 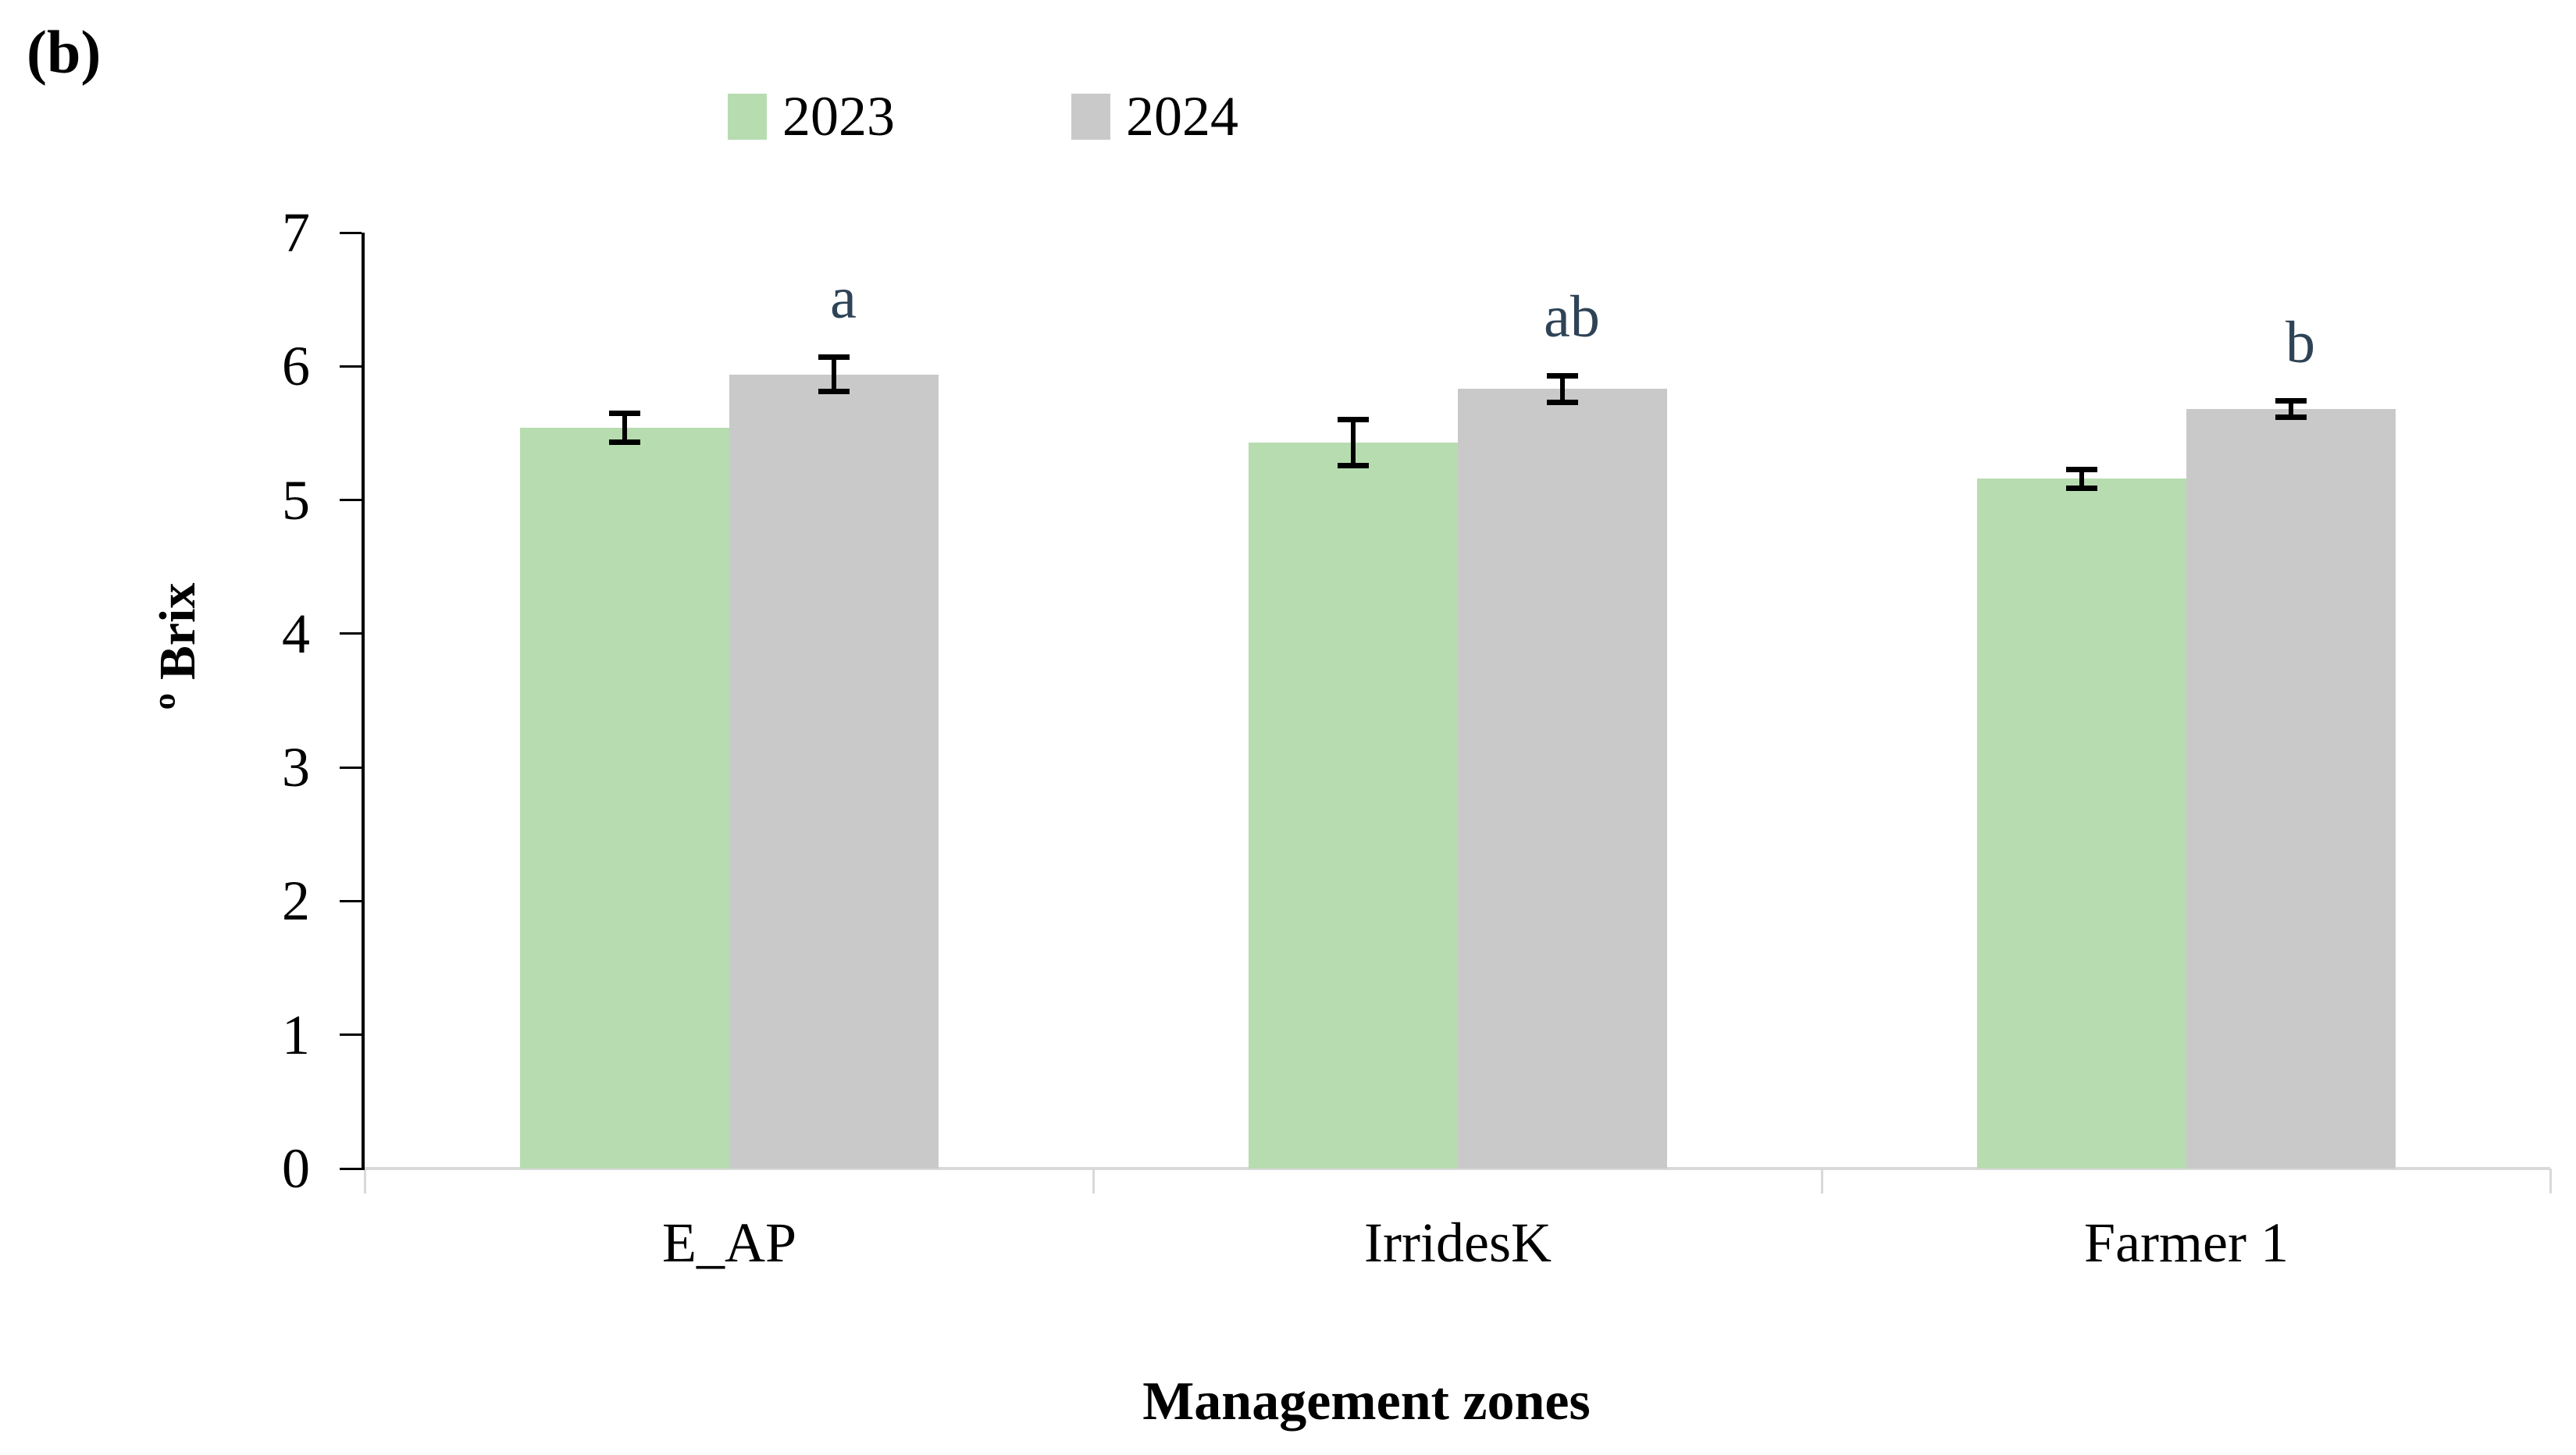 What do you see at coordinates (1458, 1242) in the screenshot?
I see `x-category-label-IrridesK: IrridesK` at bounding box center [1458, 1242].